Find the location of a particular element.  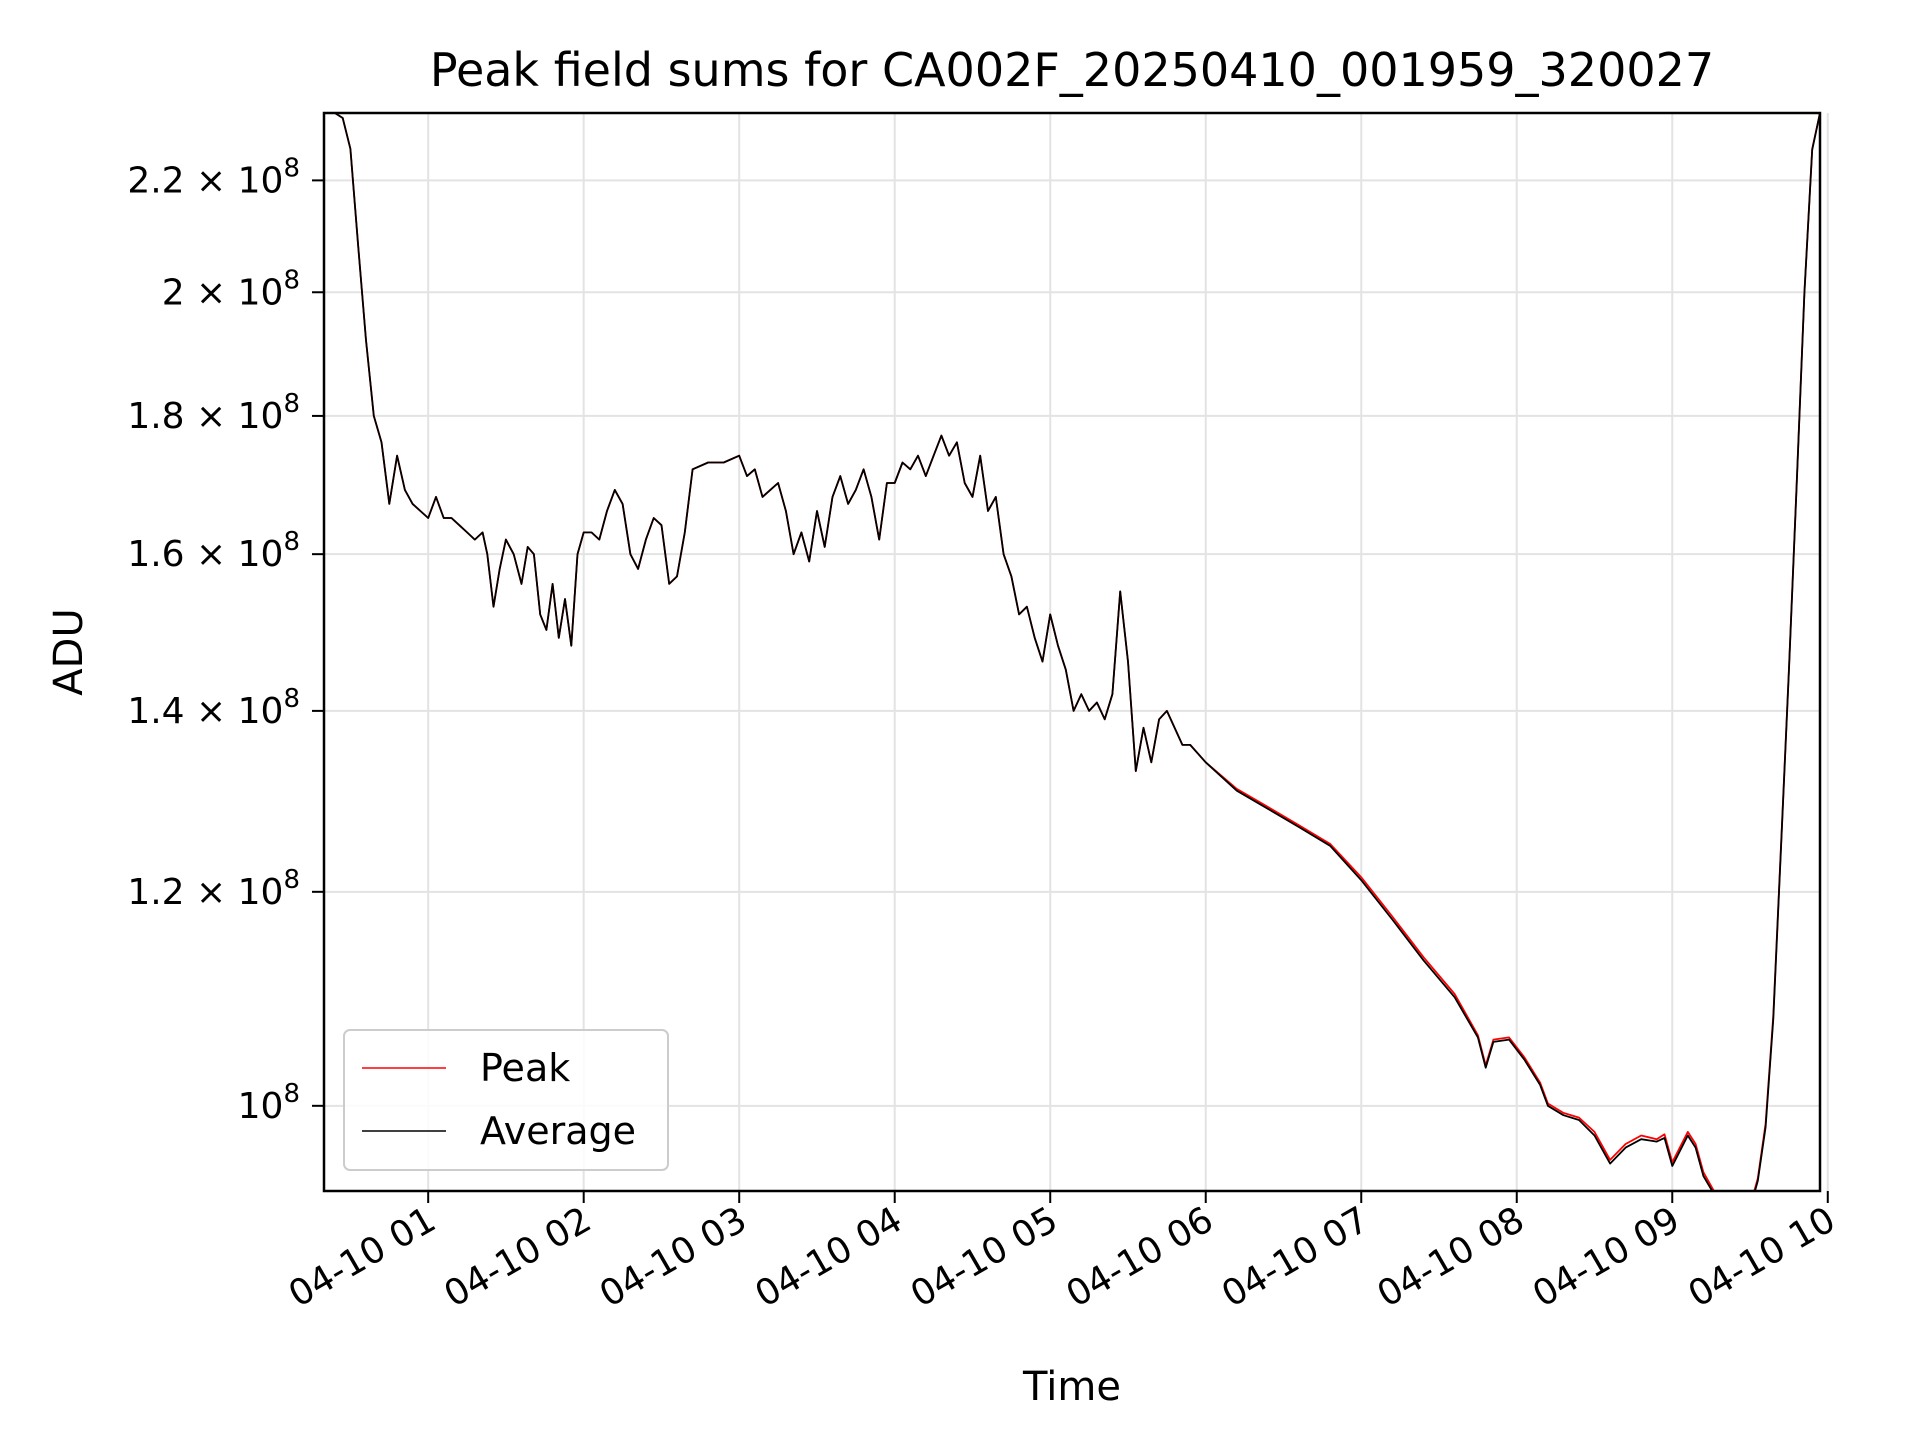

x-tick-label: 04-10 06 is located at coordinates (1140, 1257).